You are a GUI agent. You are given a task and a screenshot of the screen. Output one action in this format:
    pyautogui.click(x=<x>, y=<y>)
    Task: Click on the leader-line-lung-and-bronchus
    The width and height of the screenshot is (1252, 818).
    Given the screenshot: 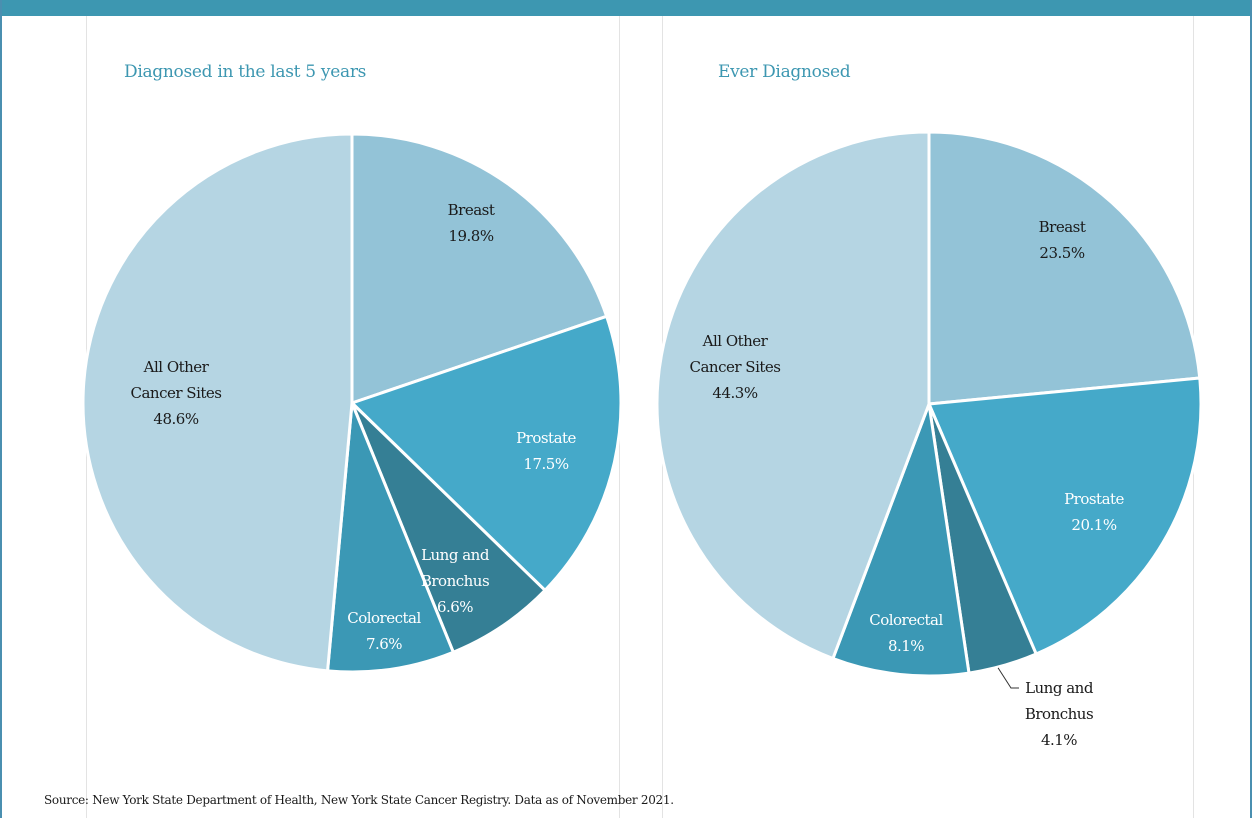 What is the action you would take?
    pyautogui.click(x=1008, y=678)
    